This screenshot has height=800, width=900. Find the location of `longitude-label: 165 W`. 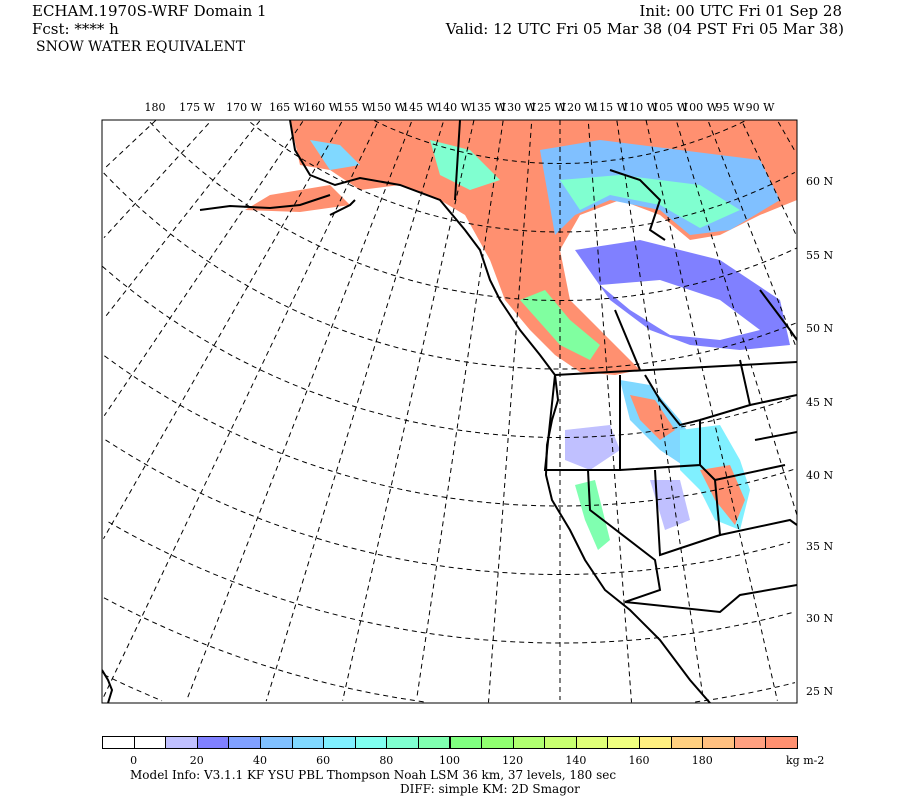

longitude-label: 165 W is located at coordinates (287, 107).